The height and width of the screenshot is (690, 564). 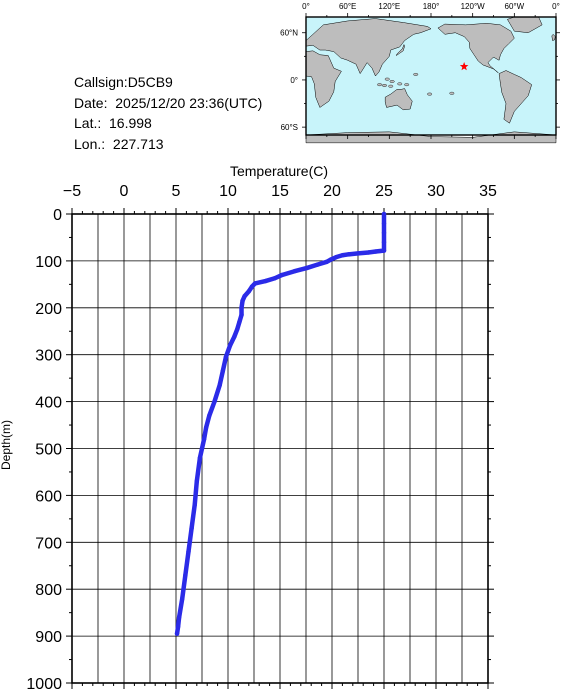 What do you see at coordinates (384, 191) in the screenshot?
I see `x-tick-label: 25` at bounding box center [384, 191].